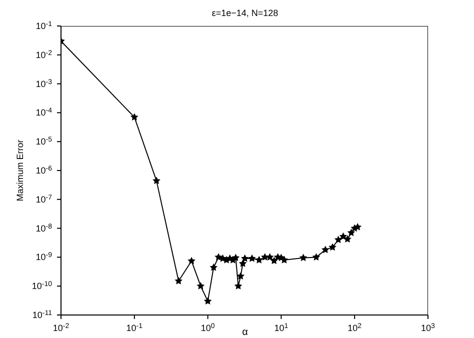 This screenshot has width=474, height=338. I want to click on y-tick-label: 10$^{-10}$, so click(42, 286).